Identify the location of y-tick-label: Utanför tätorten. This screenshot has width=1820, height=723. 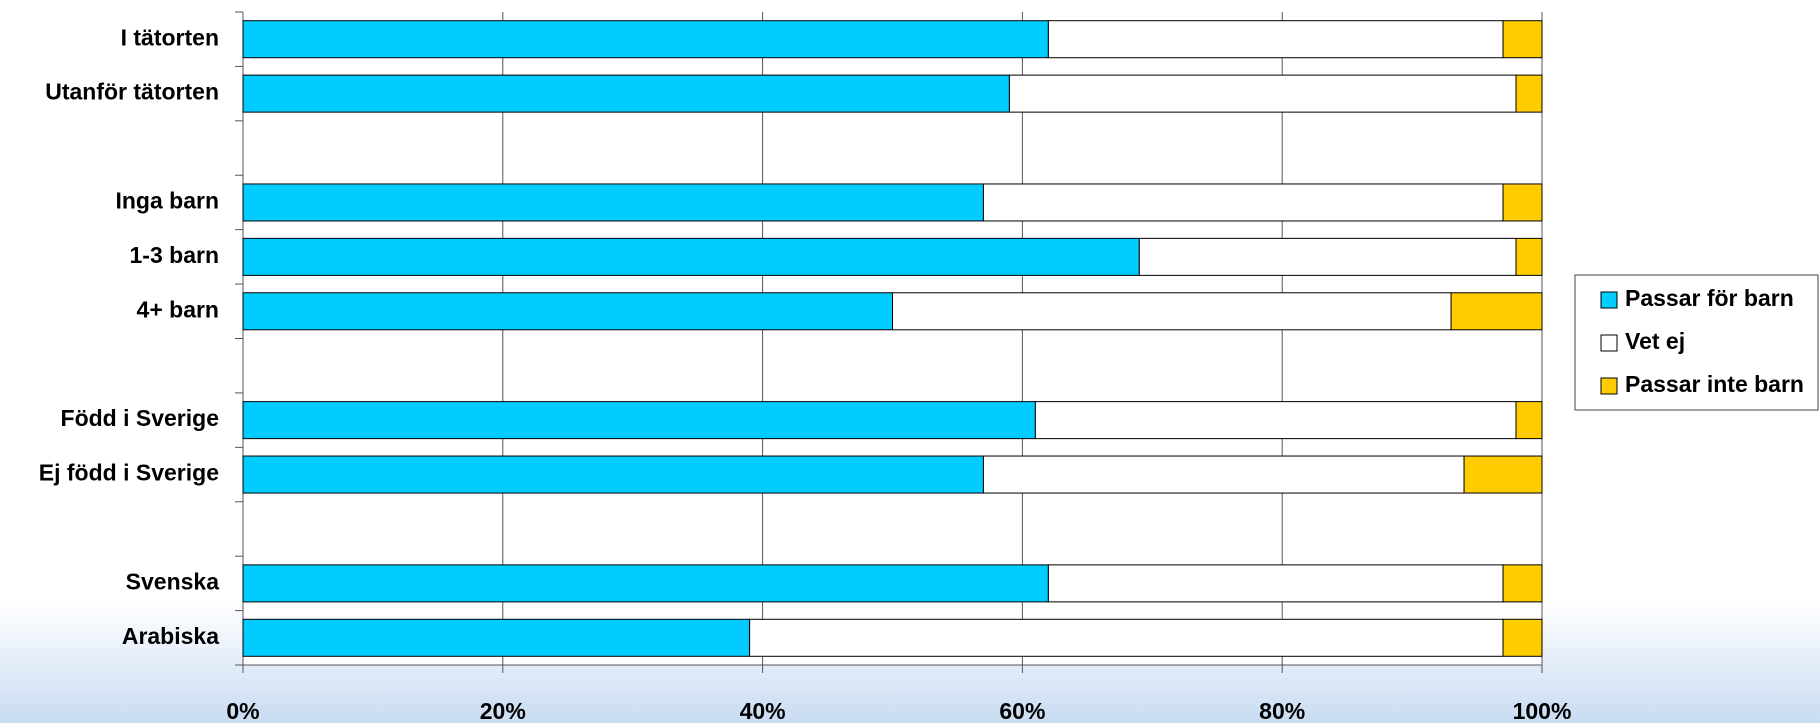
(132, 92).